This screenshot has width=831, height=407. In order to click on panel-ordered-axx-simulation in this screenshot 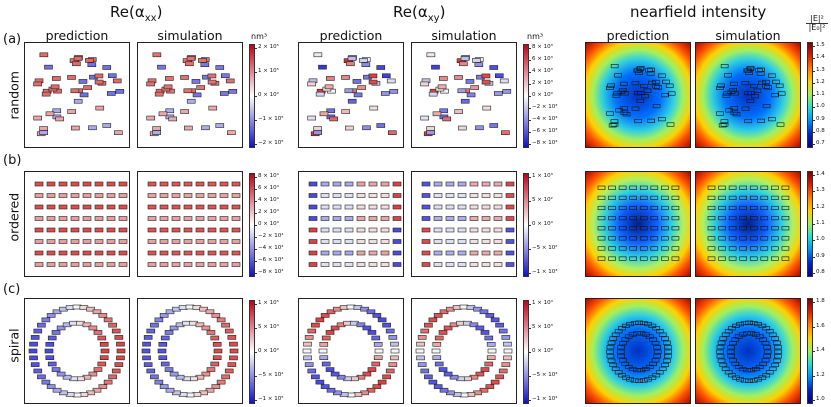, I will do `click(190, 224)`.